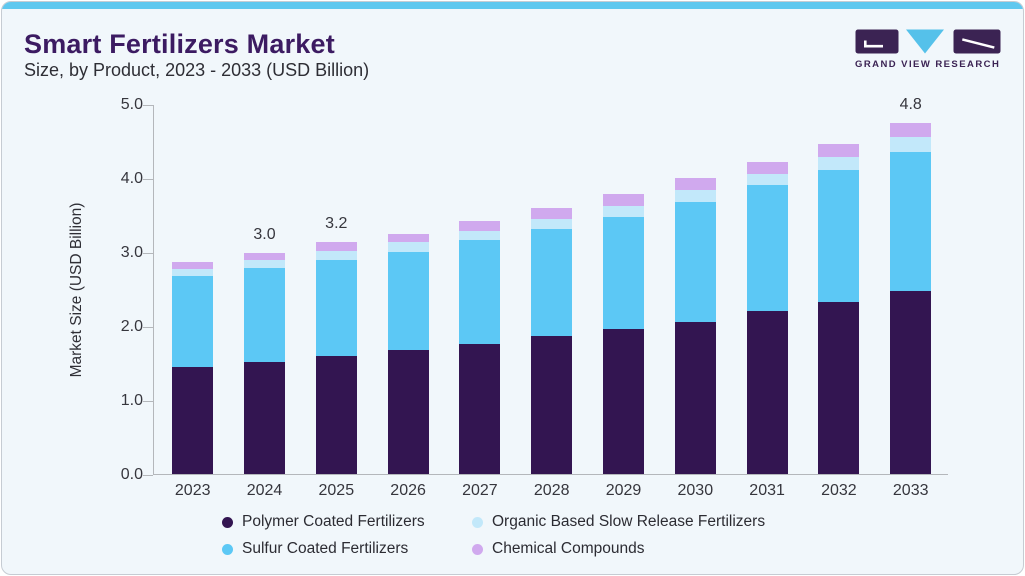 Image resolution: width=1025 pixels, height=576 pixels. What do you see at coordinates (928, 64) in the screenshot?
I see `brand-name: GRAND VIEW RESEARCH` at bounding box center [928, 64].